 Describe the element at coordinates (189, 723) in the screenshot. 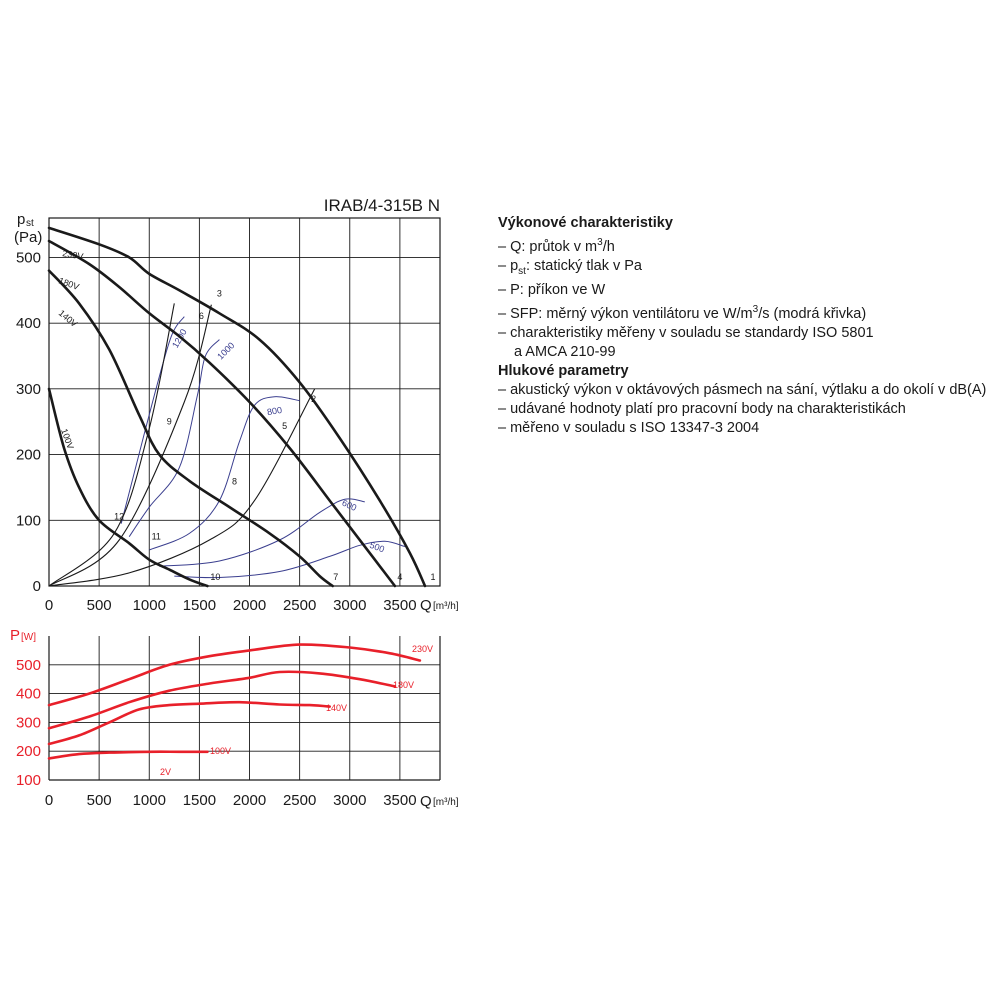

I see `power-curve-140V` at that location.